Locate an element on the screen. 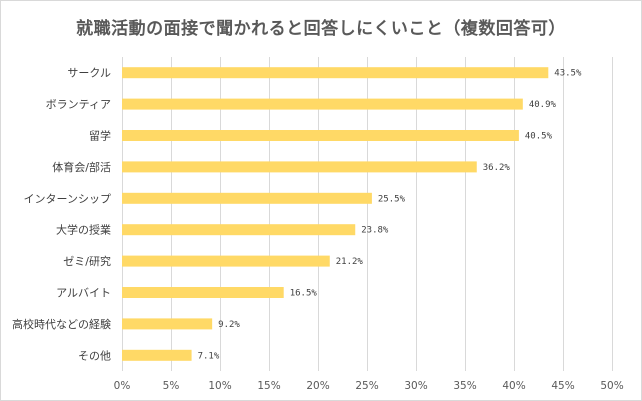 This screenshot has height=401, width=642. category-label: インターンシップ is located at coordinates (67, 198).